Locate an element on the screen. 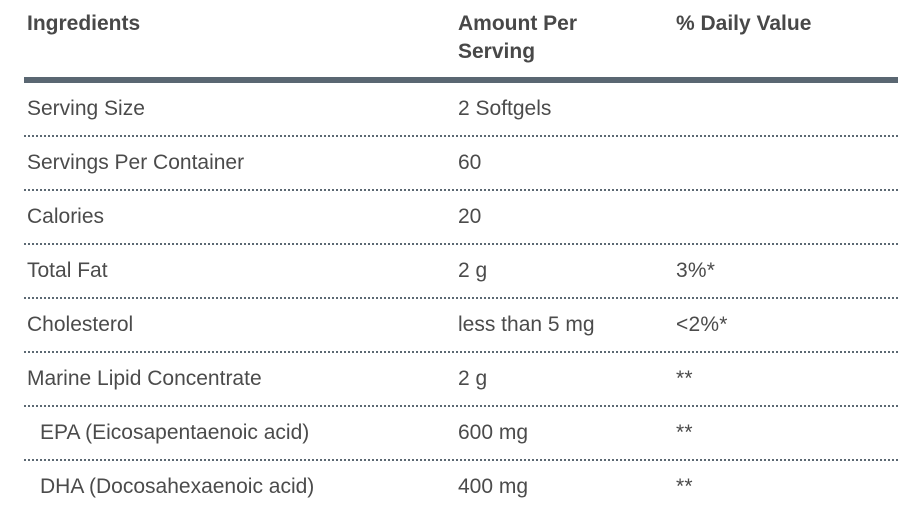  column-header-daily-value: % Daily Value is located at coordinates (744, 23).